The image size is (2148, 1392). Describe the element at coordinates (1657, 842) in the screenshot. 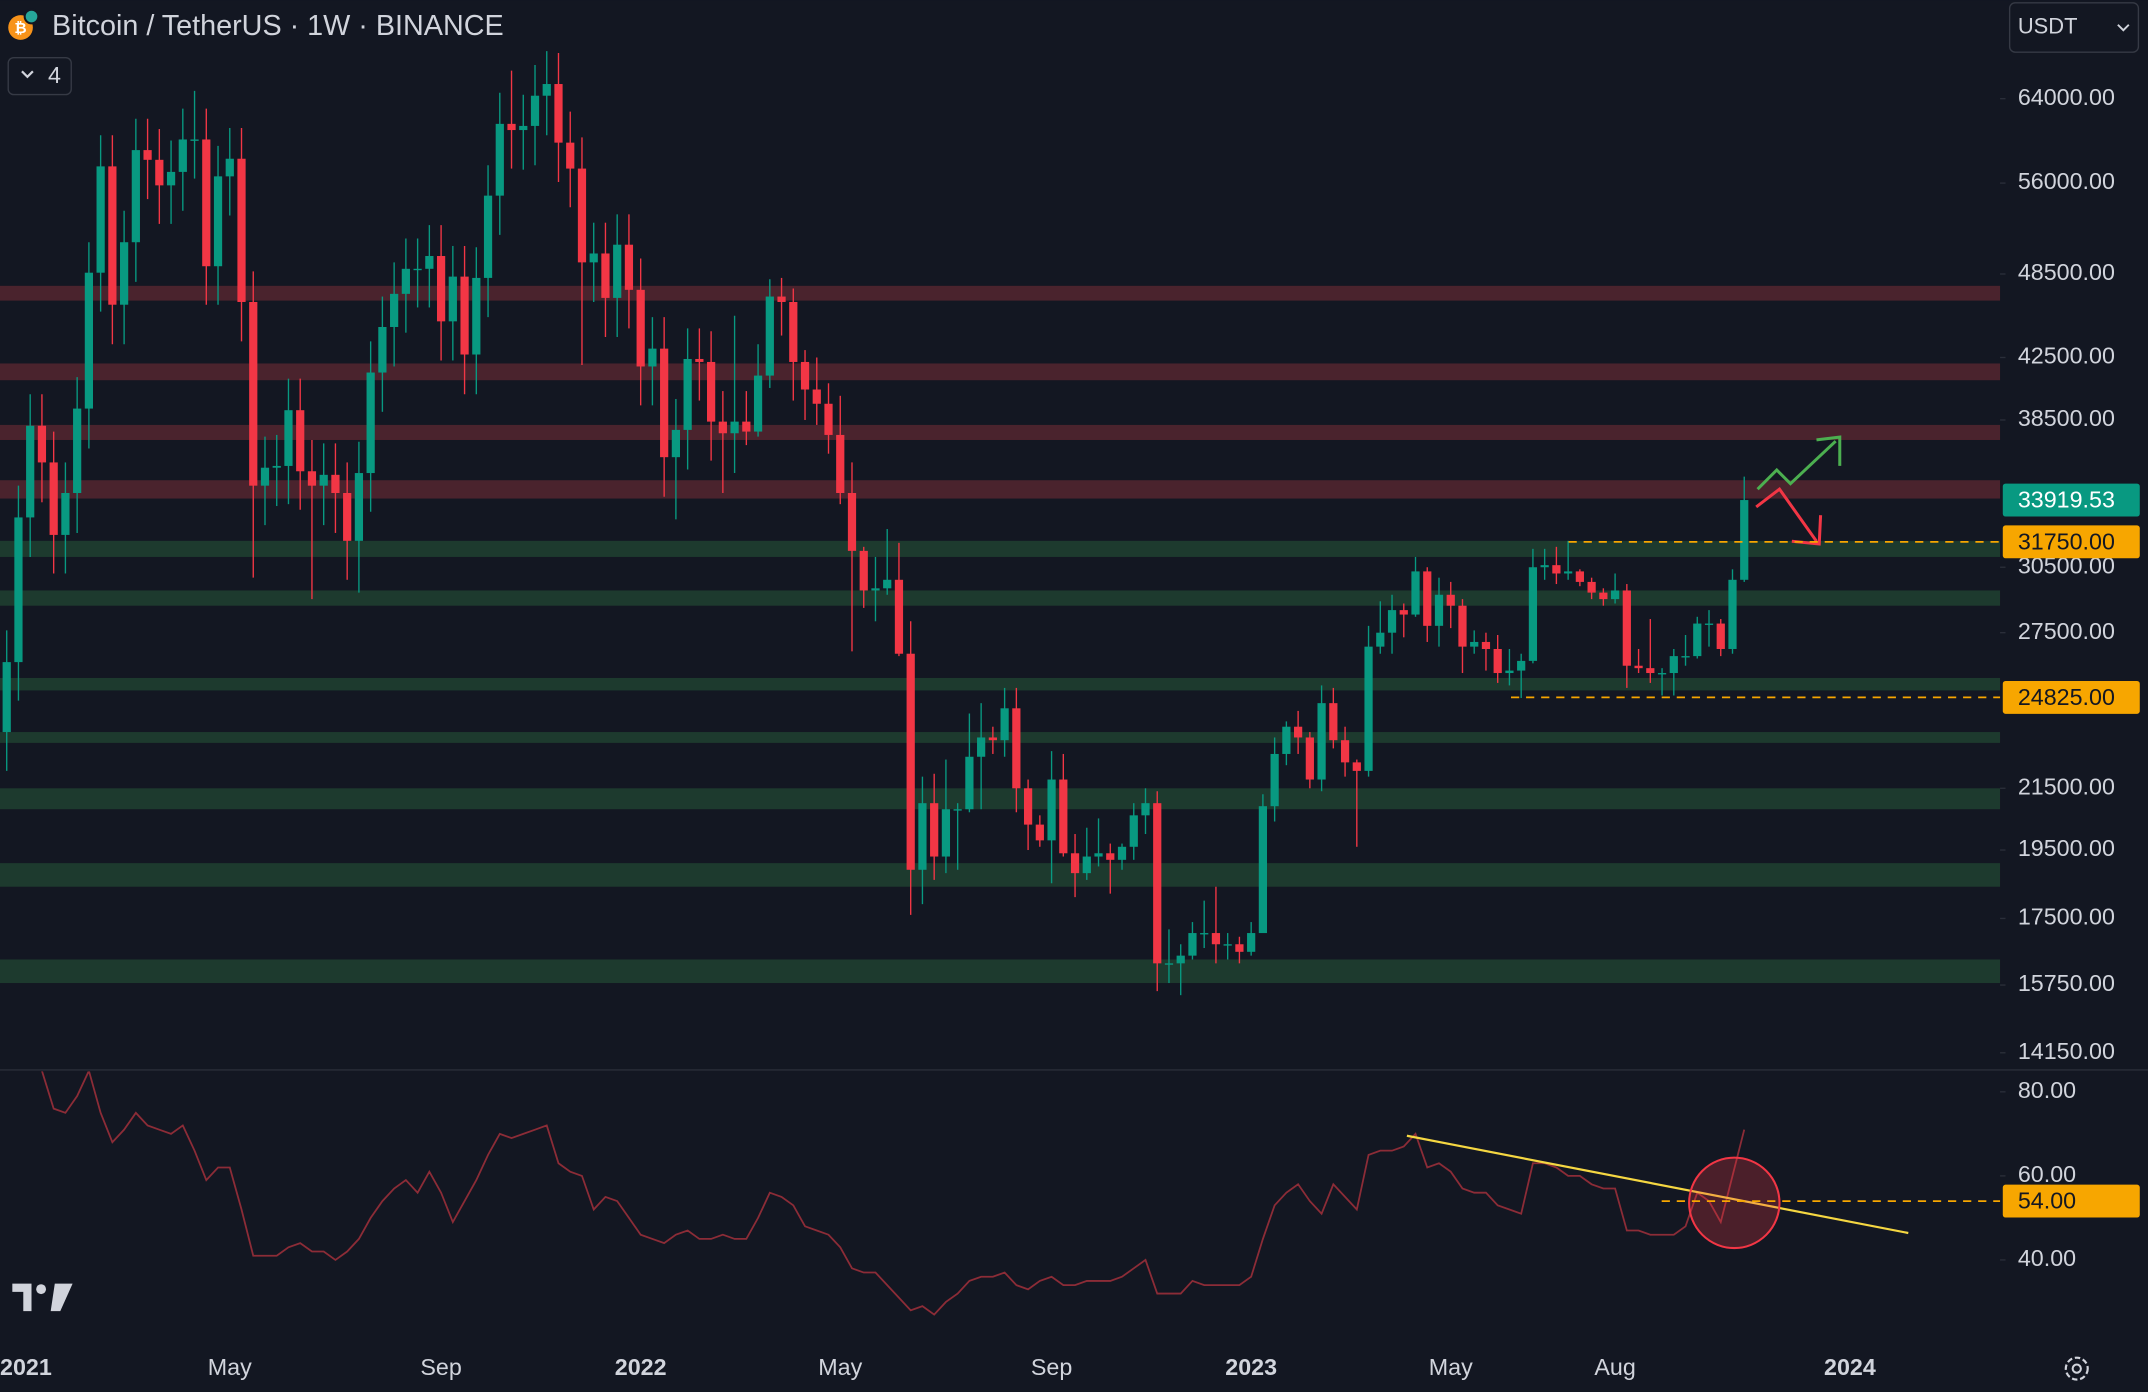

I see `annotations` at that location.